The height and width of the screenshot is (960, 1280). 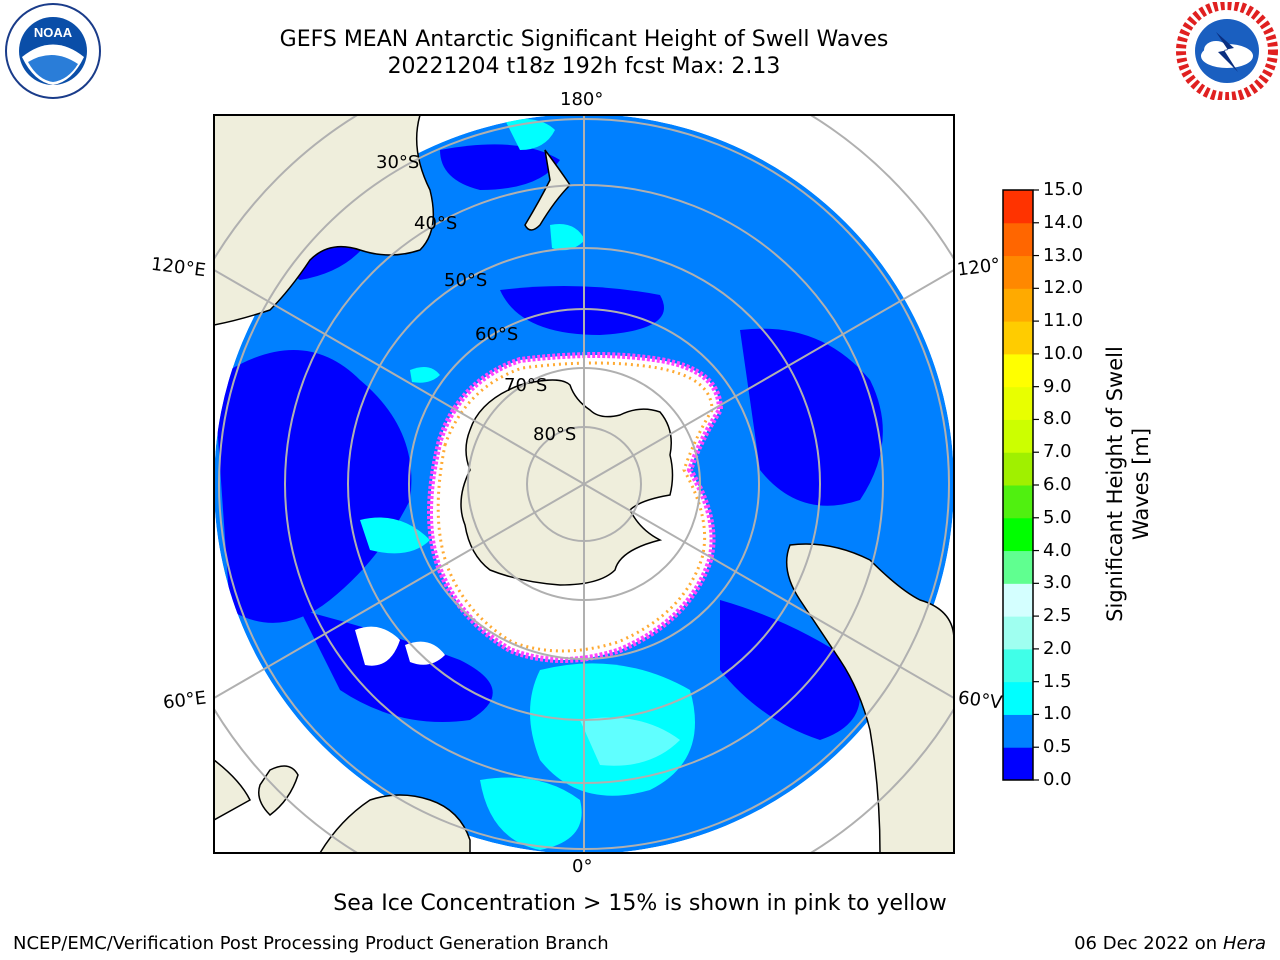 I want to click on footer-date: 06 Dec 2022 on Hera, so click(x=1170, y=943).